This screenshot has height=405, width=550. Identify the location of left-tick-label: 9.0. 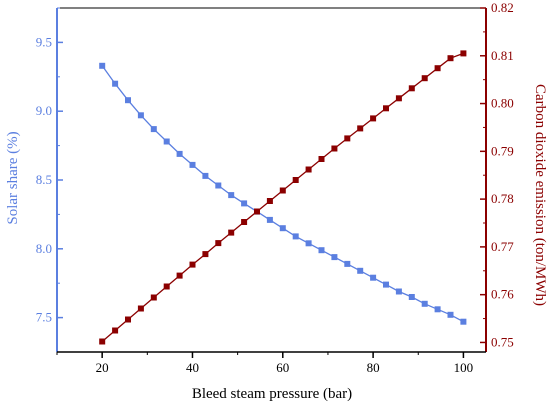
(44, 110).